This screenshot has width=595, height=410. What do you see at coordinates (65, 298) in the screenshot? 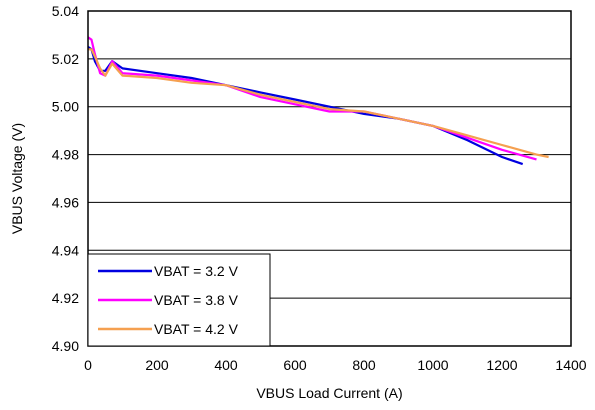
I see `y-tick-label: 4.92` at bounding box center [65, 298].